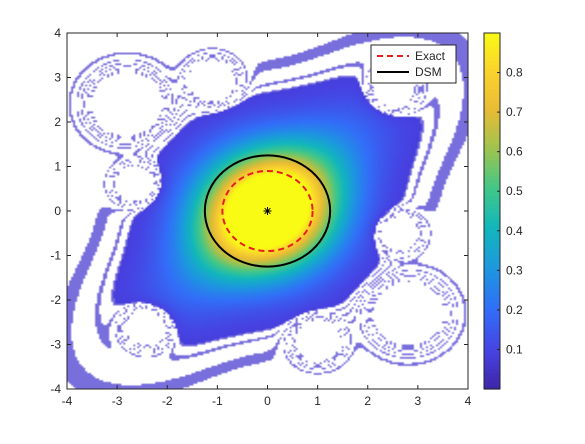 Image resolution: width=585 pixels, height=444 pixels. I want to click on y-tick-label: 4, so click(57, 33).